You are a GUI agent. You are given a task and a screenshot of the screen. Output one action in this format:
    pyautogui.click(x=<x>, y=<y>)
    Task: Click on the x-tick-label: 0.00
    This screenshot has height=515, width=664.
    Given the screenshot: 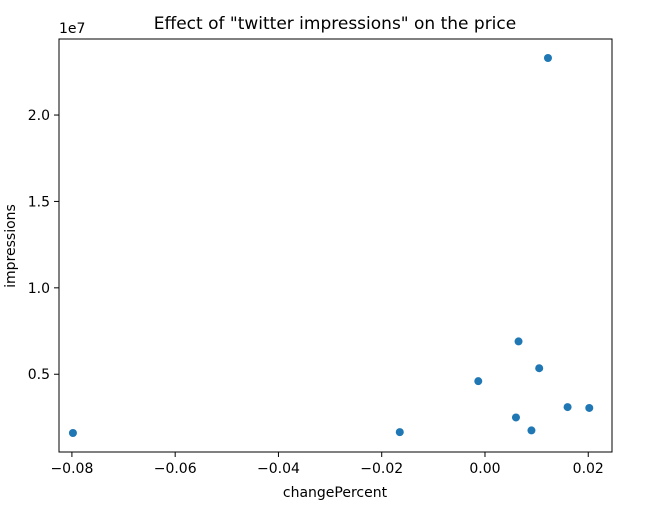 What is the action you would take?
    pyautogui.click(x=484, y=469)
    